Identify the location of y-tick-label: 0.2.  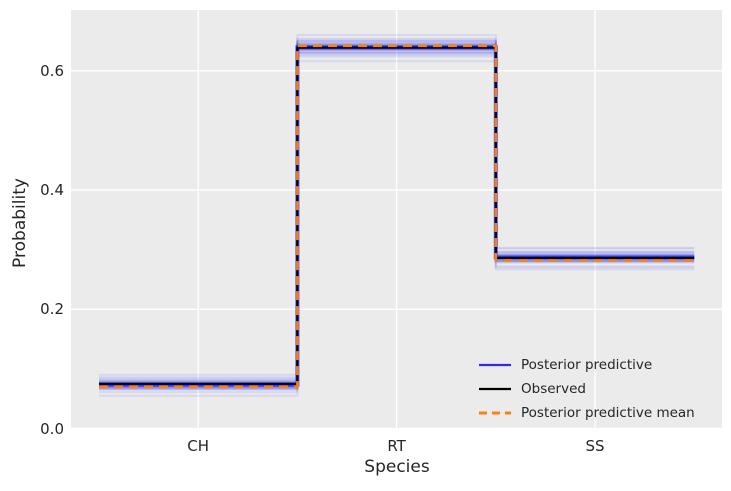
(52, 309).